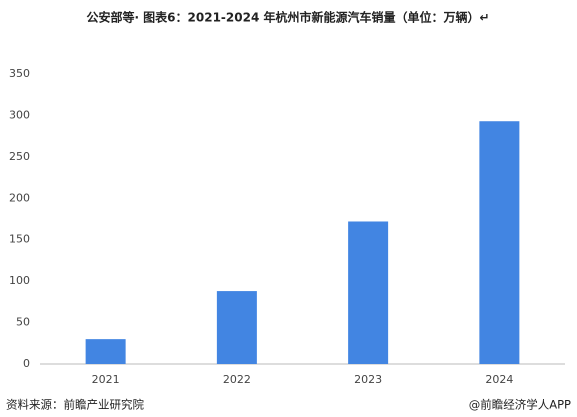 The width and height of the screenshot is (577, 417). What do you see at coordinates (19, 156) in the screenshot?
I see `y-tick-label: 250` at bounding box center [19, 156].